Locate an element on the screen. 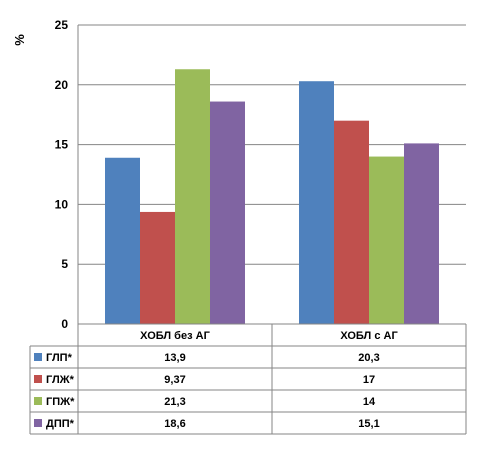 The width and height of the screenshot is (495, 450). legend-label: ГЛЖ* is located at coordinates (60, 380).